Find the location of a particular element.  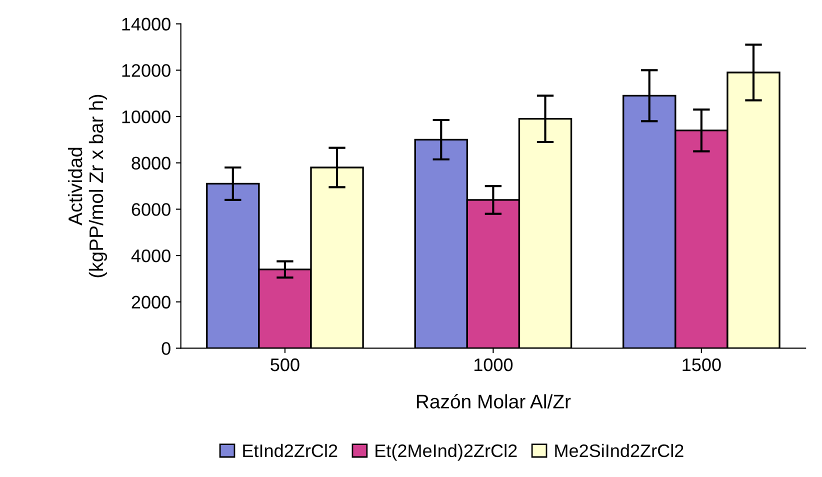

y-tick-label: 2000 is located at coordinates (151, 302).